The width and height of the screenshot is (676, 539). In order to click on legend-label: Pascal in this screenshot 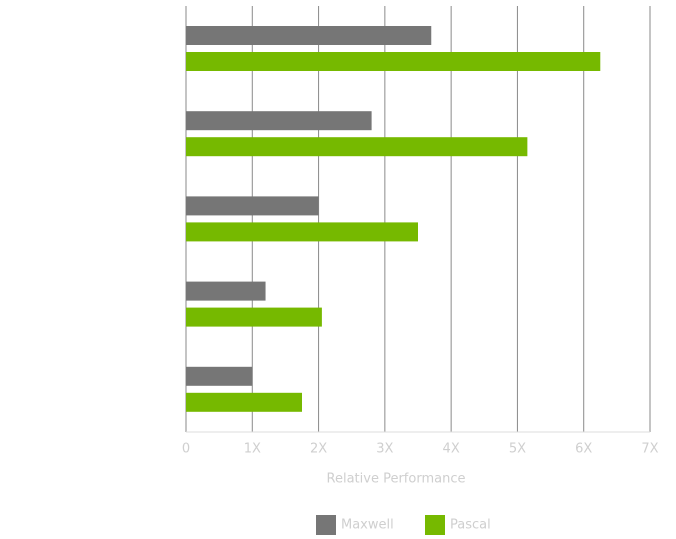, I will do `click(470, 525)`.